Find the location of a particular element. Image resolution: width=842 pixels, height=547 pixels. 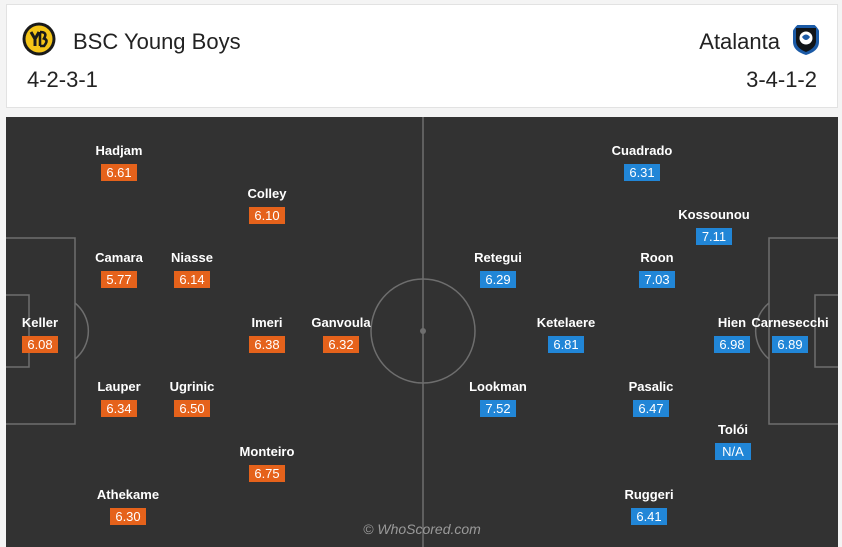

away-formation: 3-4-1-2 is located at coordinates (781, 79).